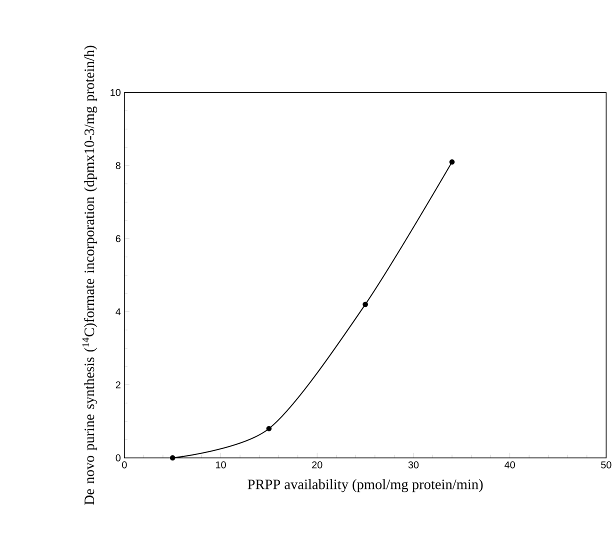 The height and width of the screenshot is (560, 615). What do you see at coordinates (118, 238) in the screenshot?
I see `y-tick-label: 6` at bounding box center [118, 238].